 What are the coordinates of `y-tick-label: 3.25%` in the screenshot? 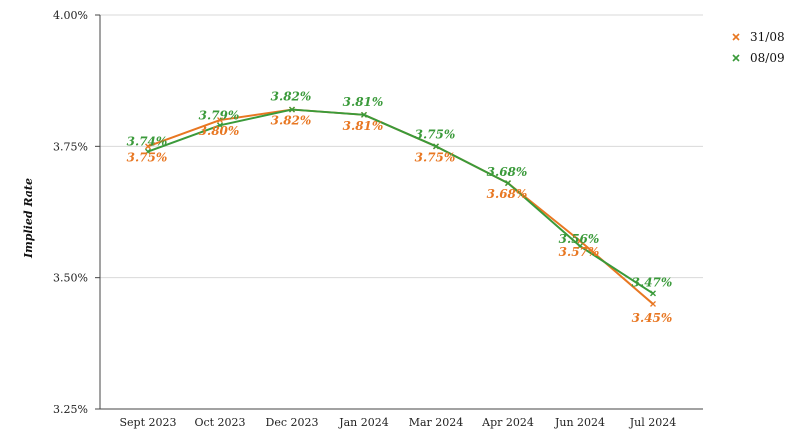 It's located at (70, 409).